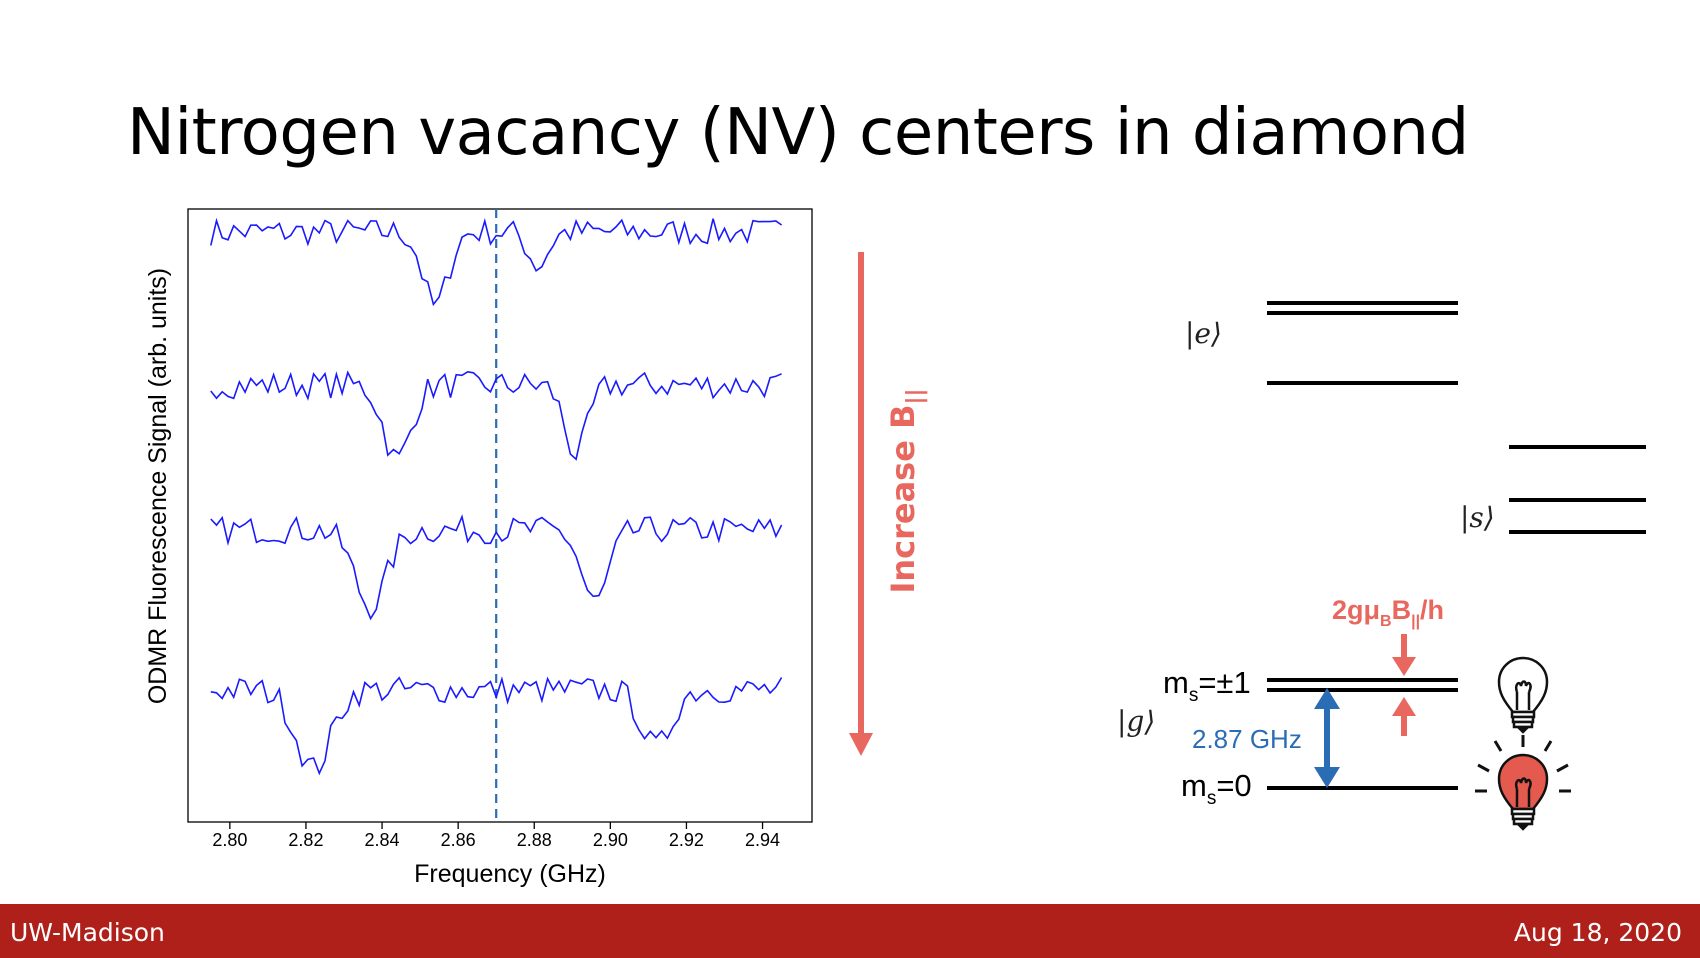 The height and width of the screenshot is (958, 1700). Describe the element at coordinates (1207, 685) in the screenshot. I see `ms-pm1-label: ms=±1` at that location.